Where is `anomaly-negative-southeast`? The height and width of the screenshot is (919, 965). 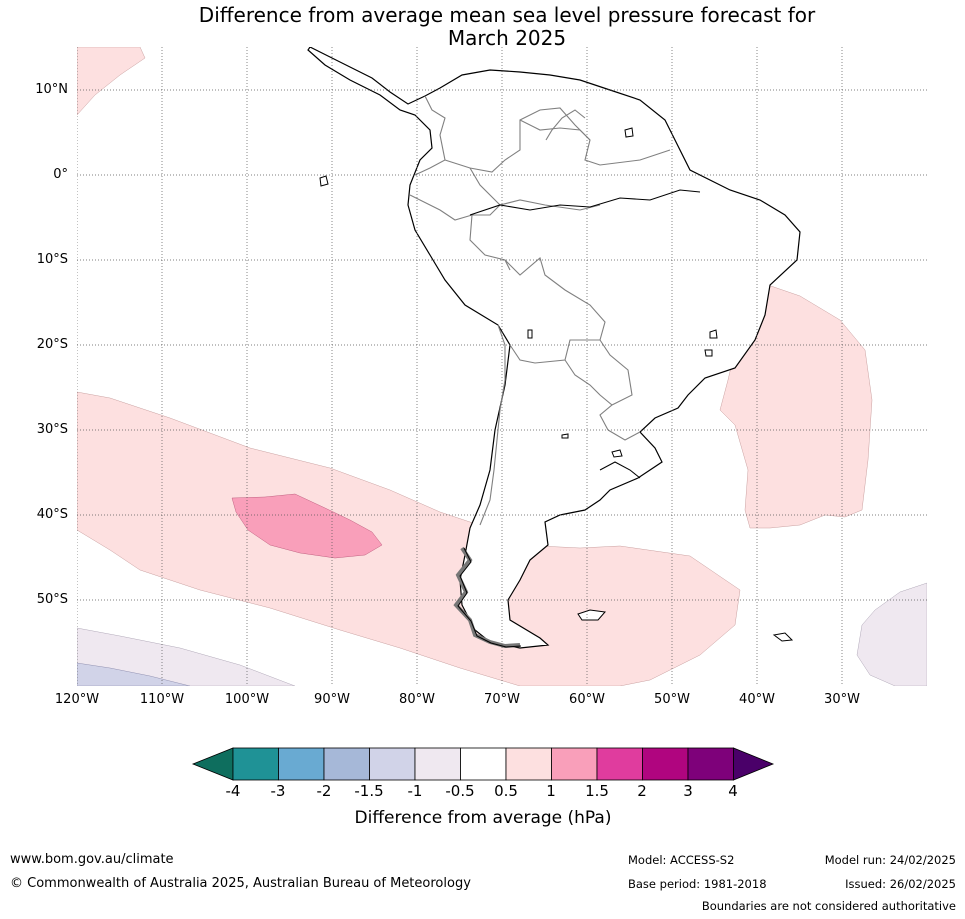 anomaly-negative-southeast is located at coordinates (891, 634).